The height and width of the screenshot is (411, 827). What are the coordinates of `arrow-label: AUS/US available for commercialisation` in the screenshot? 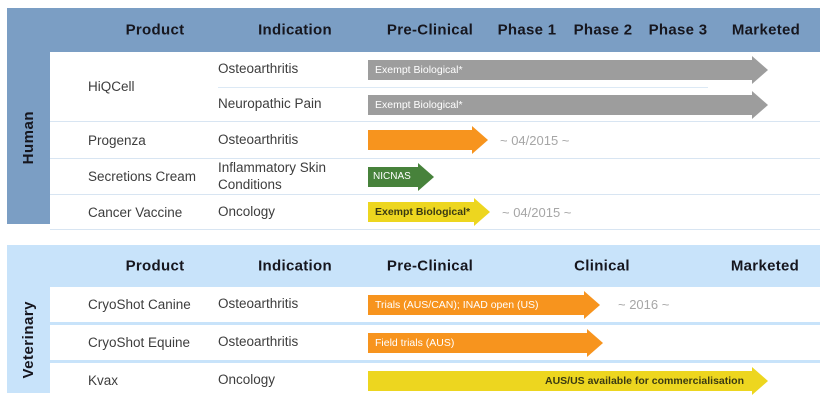 It's located at (560, 380).